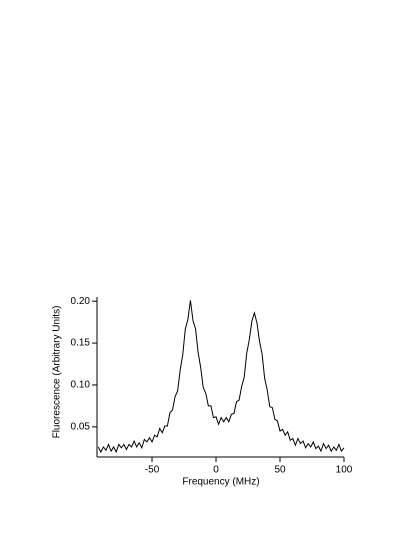 The height and width of the screenshot is (537, 415). I want to click on x-tick-label: -50, so click(152, 470).